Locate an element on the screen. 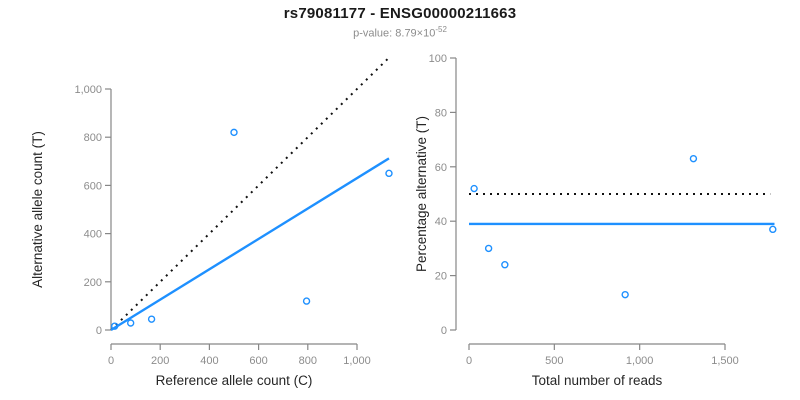  x-tick-label: 500 is located at coordinates (554, 361).